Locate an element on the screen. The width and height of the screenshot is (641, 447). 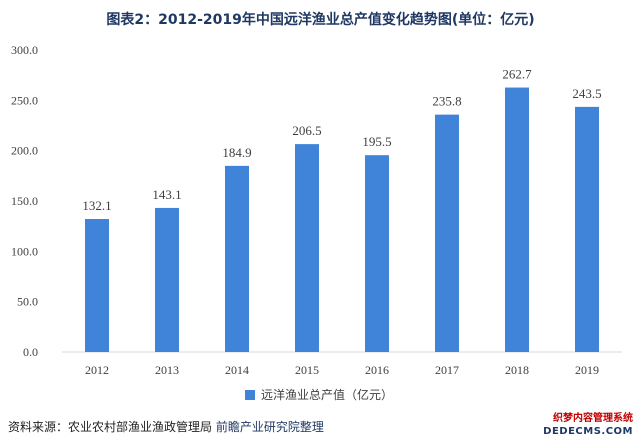
source-label: 资料来源： is located at coordinates (38, 427).